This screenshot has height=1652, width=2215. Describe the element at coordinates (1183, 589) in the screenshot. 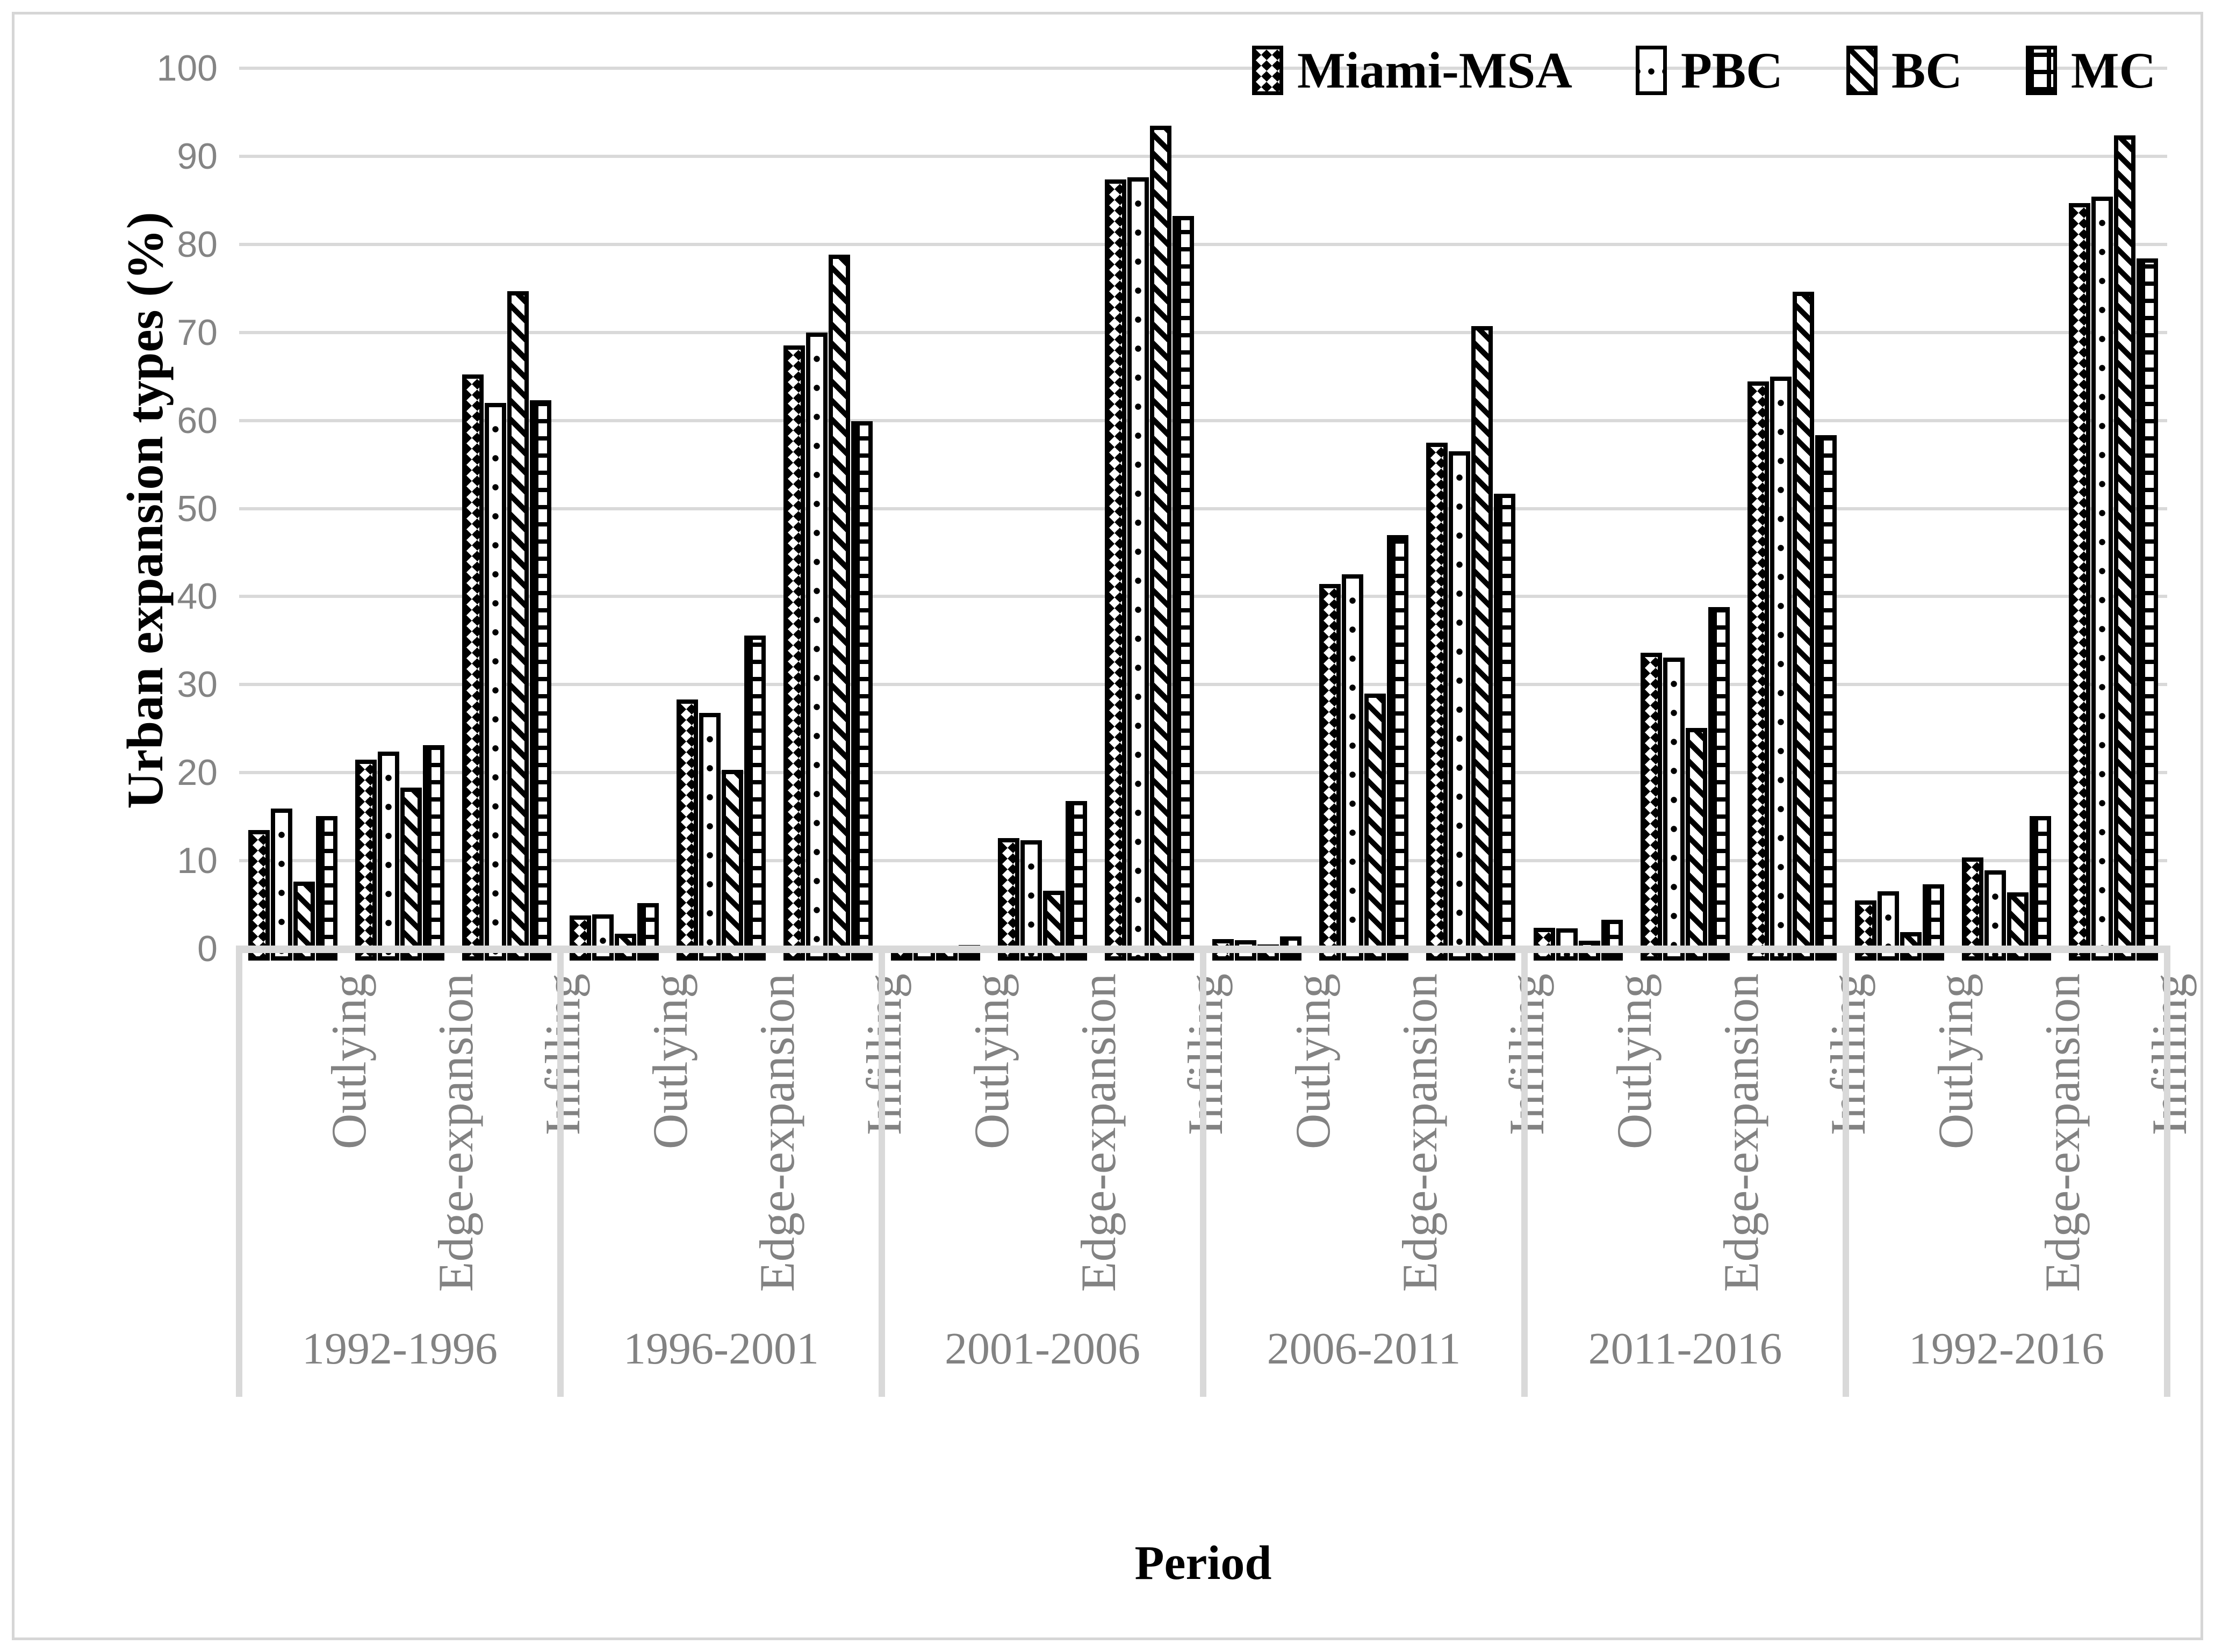

I see `bar-MC-Infilling-2001-2006` at that location.